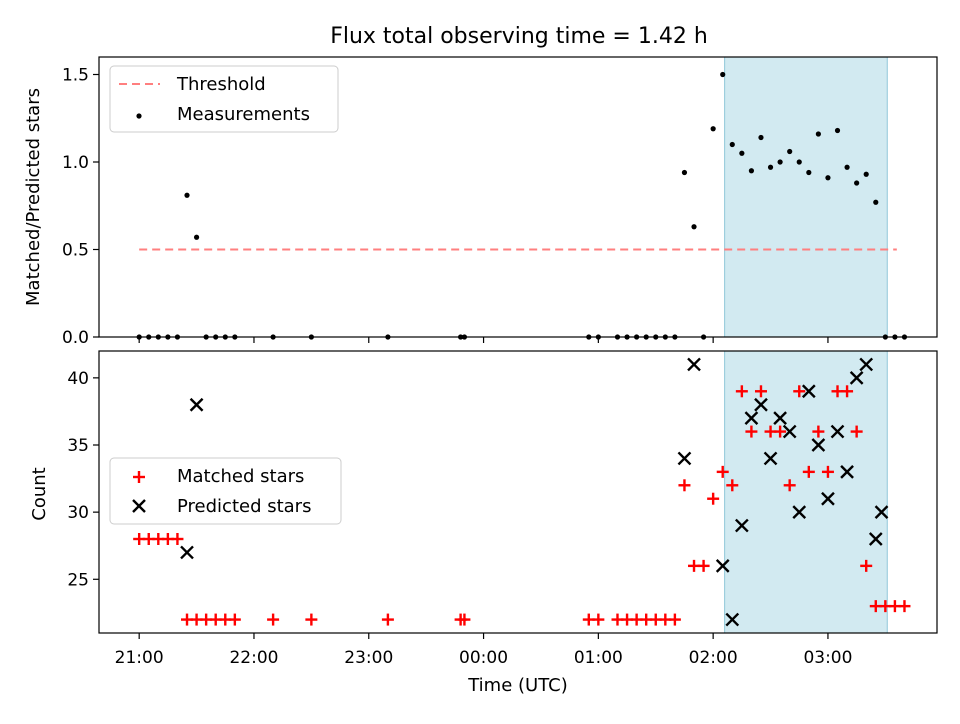 This screenshot has height=724, width=960. I want to click on bottom-x-tick-label: 00:00, so click(483, 658).